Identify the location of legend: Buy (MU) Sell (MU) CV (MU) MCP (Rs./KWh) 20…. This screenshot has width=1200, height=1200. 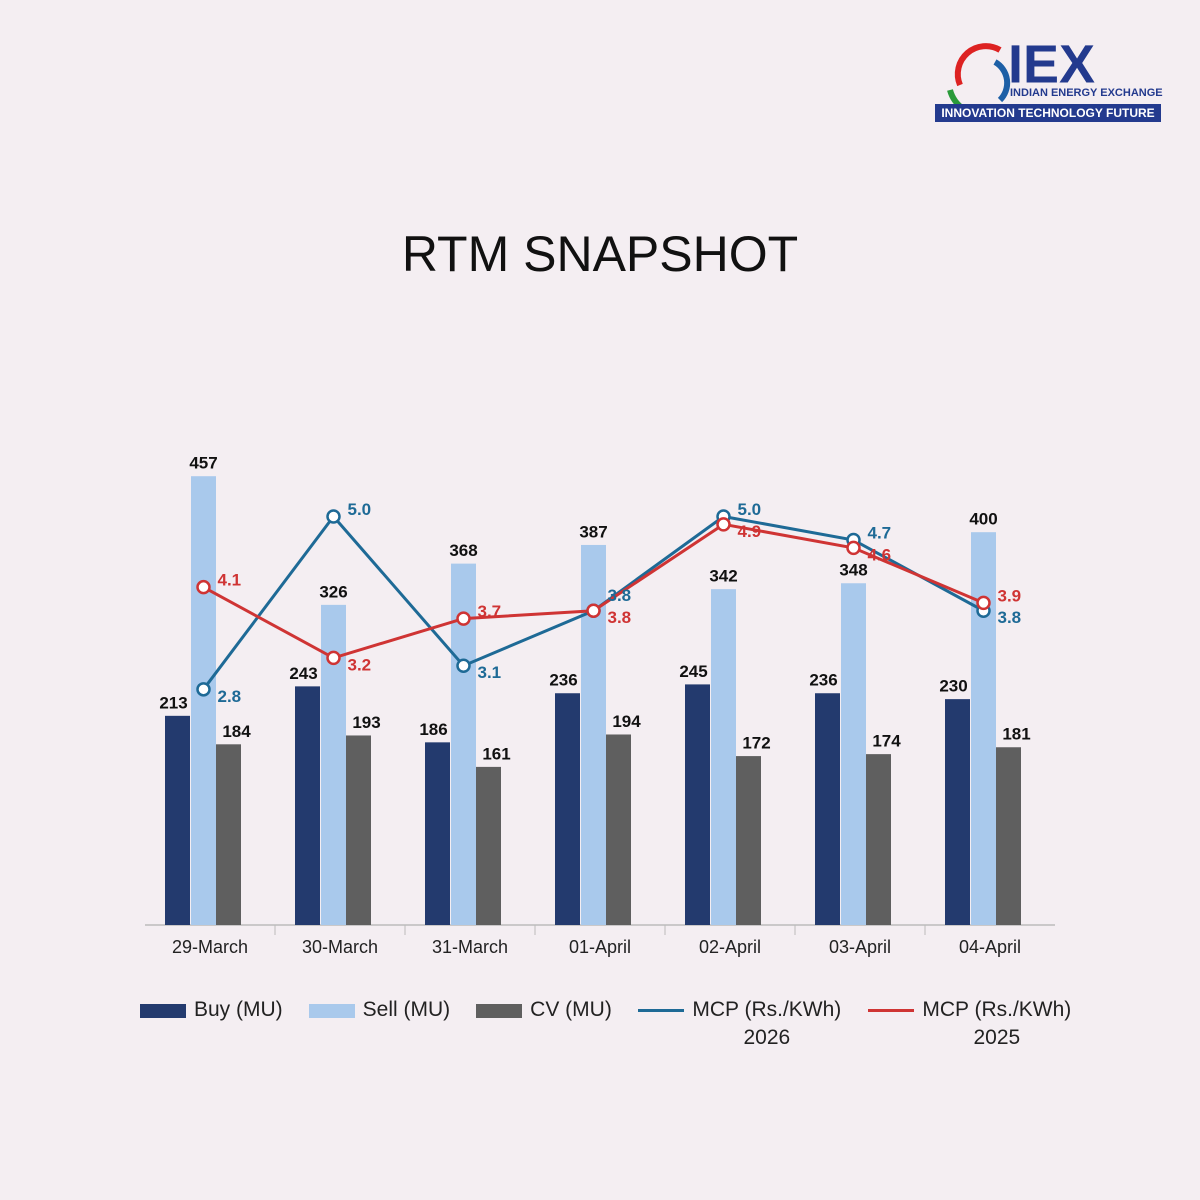
(619, 1024).